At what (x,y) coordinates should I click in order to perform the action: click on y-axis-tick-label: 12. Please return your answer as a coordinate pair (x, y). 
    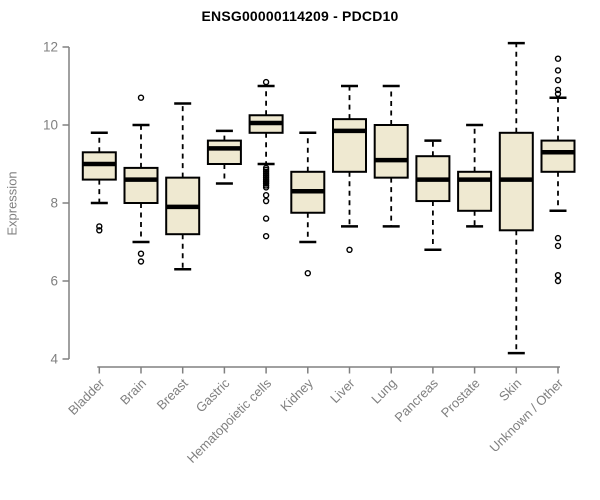
    Looking at the image, I should click on (50, 47).